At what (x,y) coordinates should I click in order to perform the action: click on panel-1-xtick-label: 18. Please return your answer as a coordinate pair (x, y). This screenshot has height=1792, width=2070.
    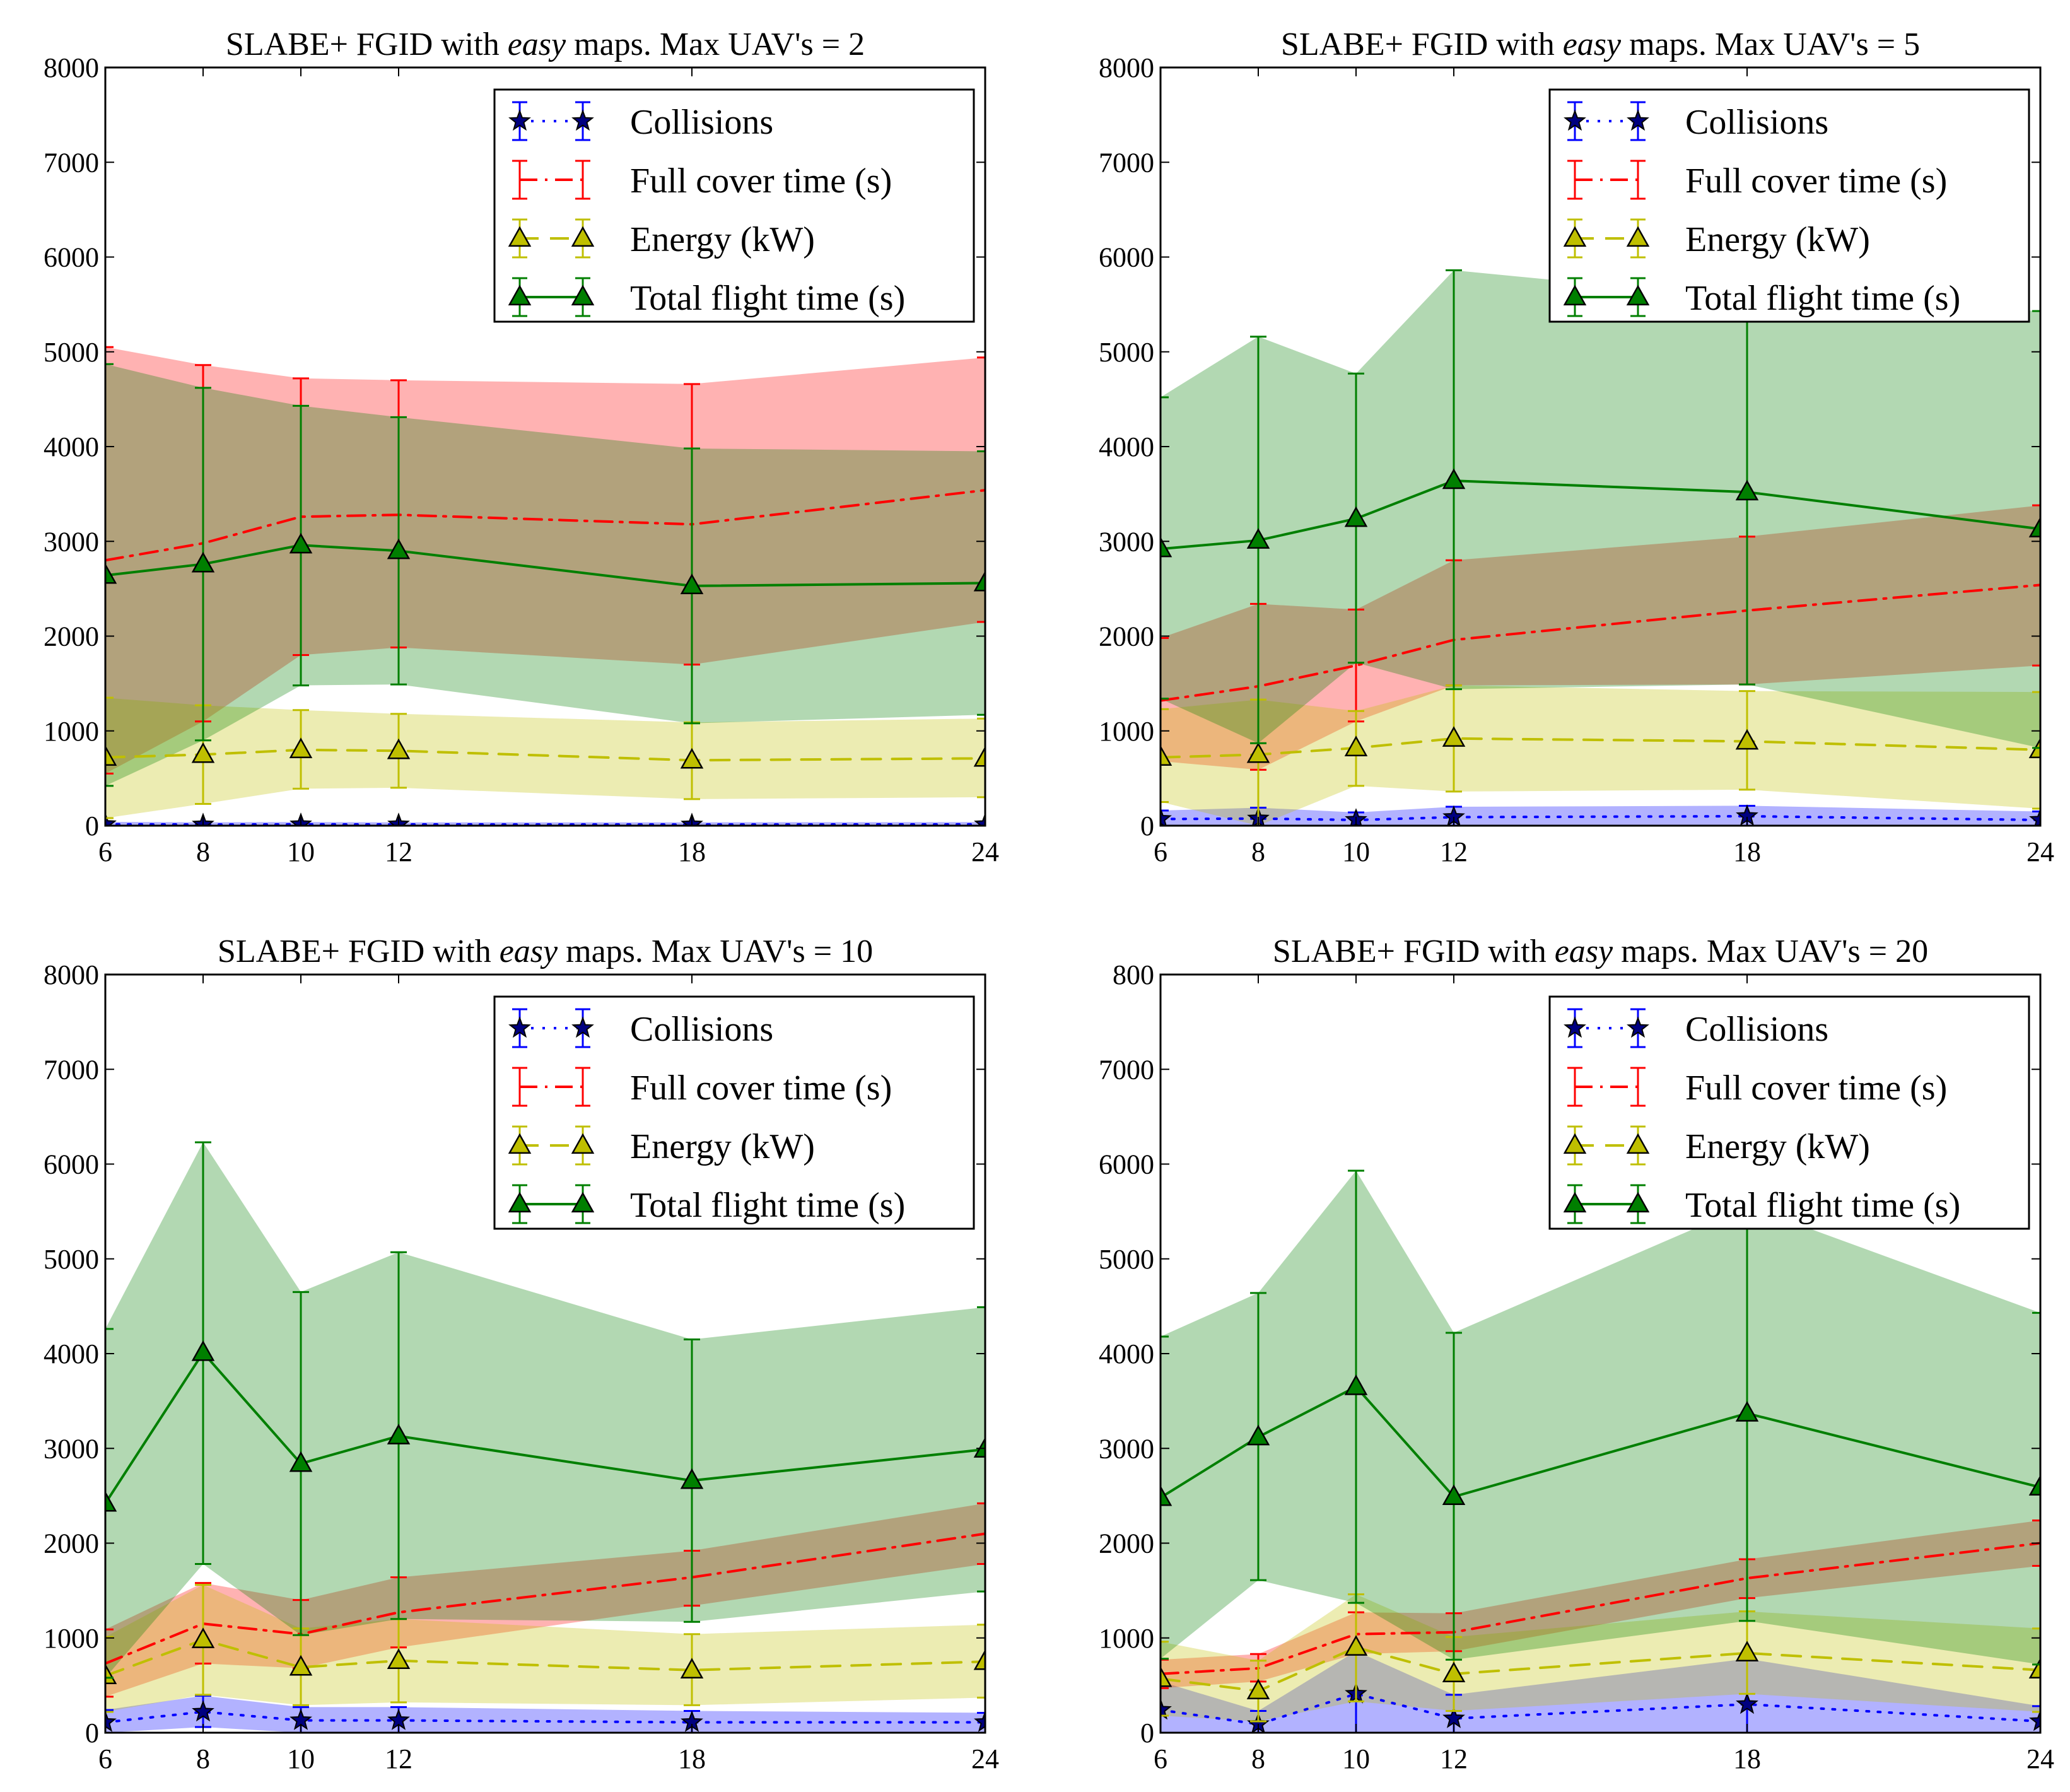
    Looking at the image, I should click on (692, 851).